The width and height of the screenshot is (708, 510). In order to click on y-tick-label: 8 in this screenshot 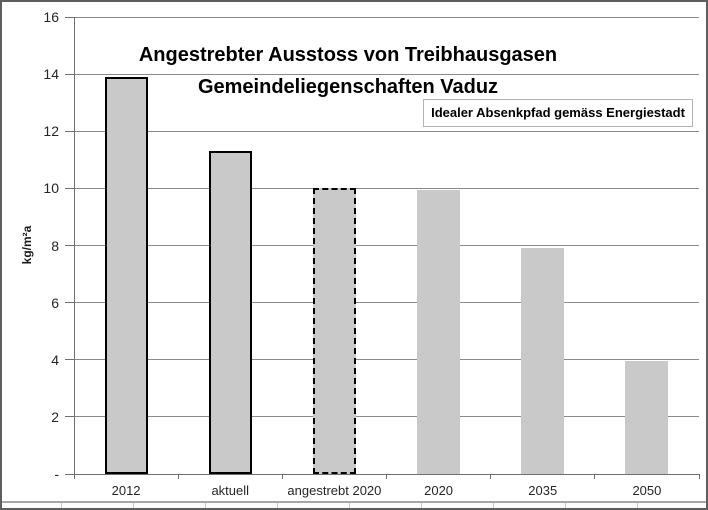, I will do `click(55, 245)`.